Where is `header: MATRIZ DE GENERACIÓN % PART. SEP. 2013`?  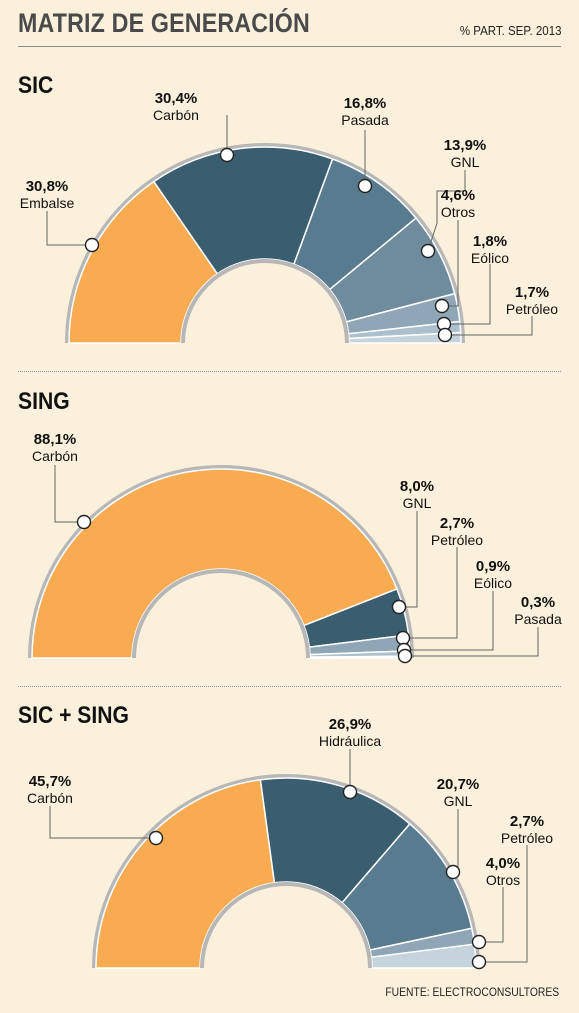
header: MATRIZ DE GENERACIÓN % PART. SEP. 2013 is located at coordinates (289, 25).